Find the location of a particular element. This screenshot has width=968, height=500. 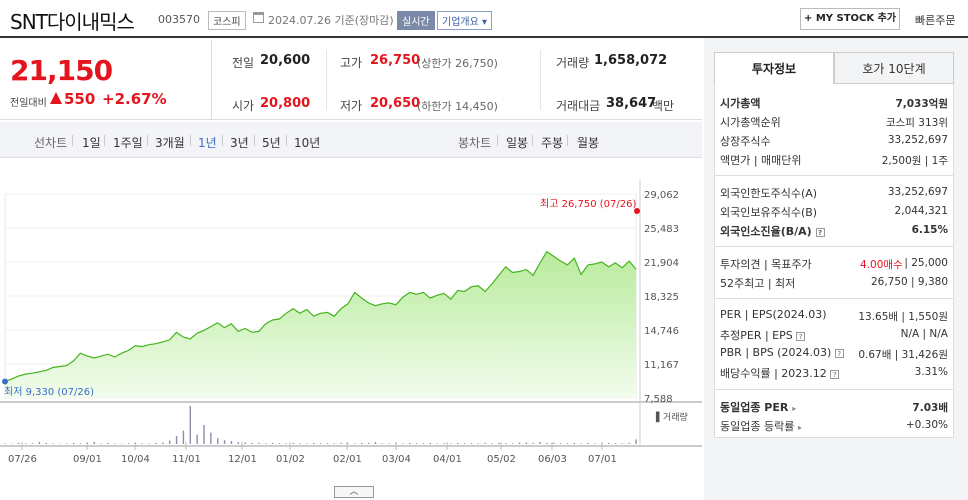

company-overview-button: 기업개요 ▾ is located at coordinates (464, 20).